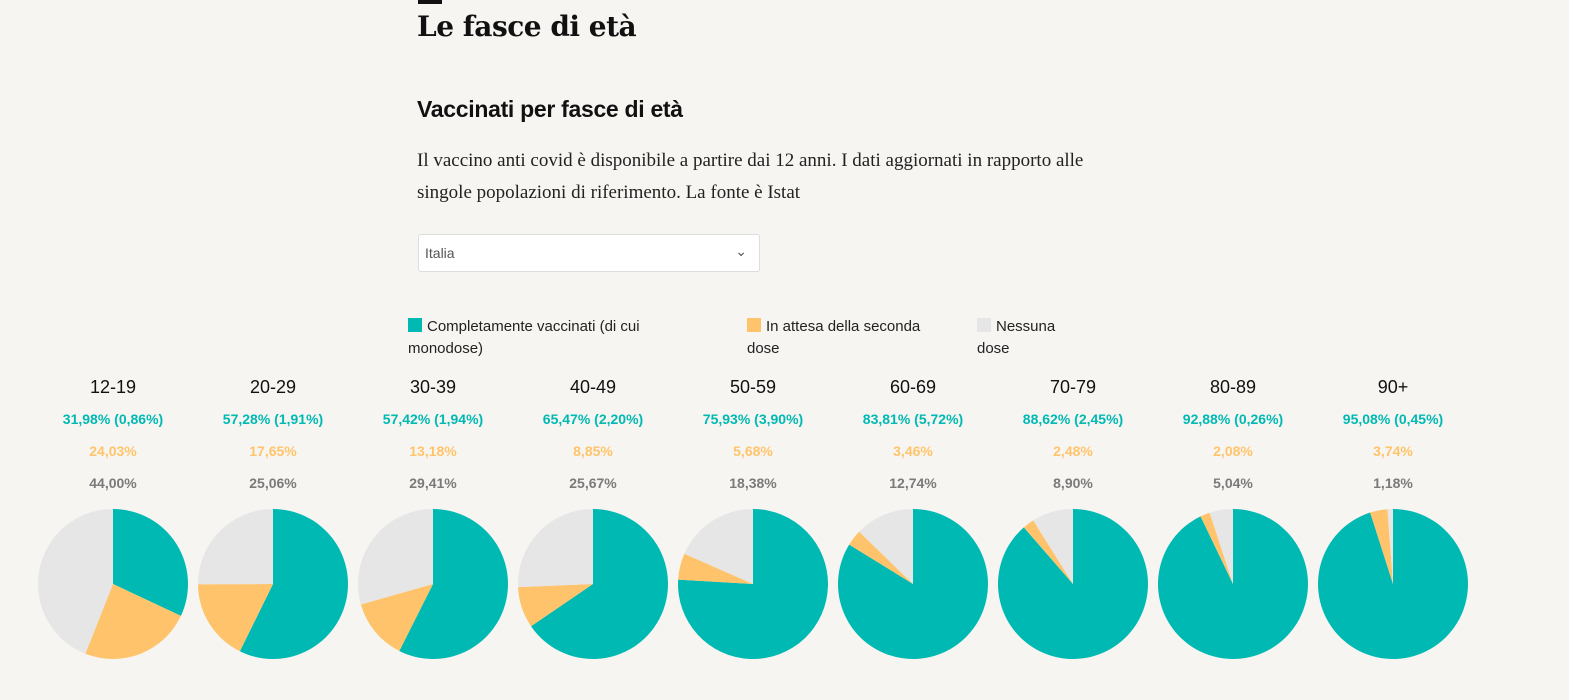 This screenshot has height=700, width=1569. I want to click on age-group-column: 40-49 65,47% (2,20%) 8,85% 25,67%, so click(593, 440).